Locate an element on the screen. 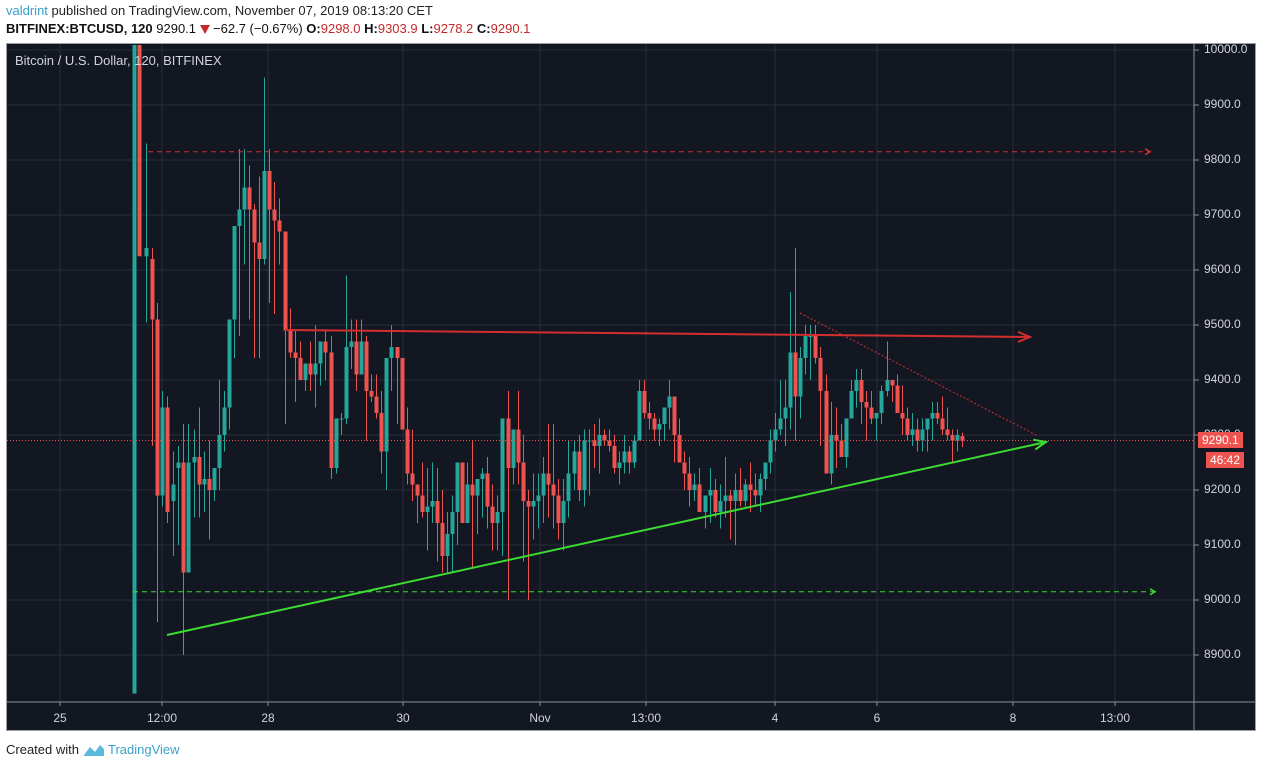 The height and width of the screenshot is (768, 1262). publisher-link: valdrint is located at coordinates (27, 10).